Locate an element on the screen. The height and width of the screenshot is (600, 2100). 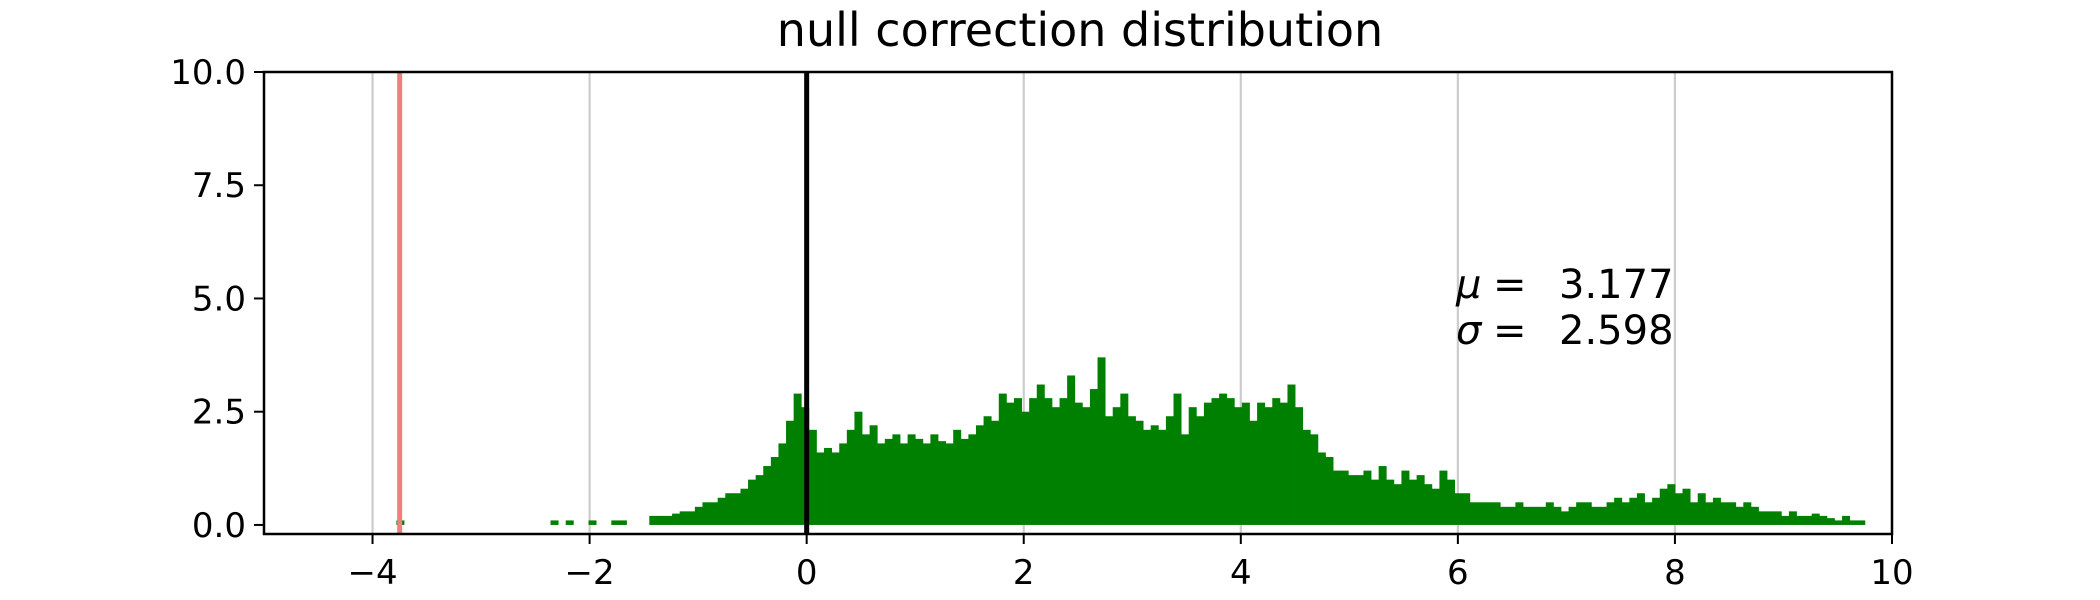
x-tick-label: −2 is located at coordinates (590, 573).